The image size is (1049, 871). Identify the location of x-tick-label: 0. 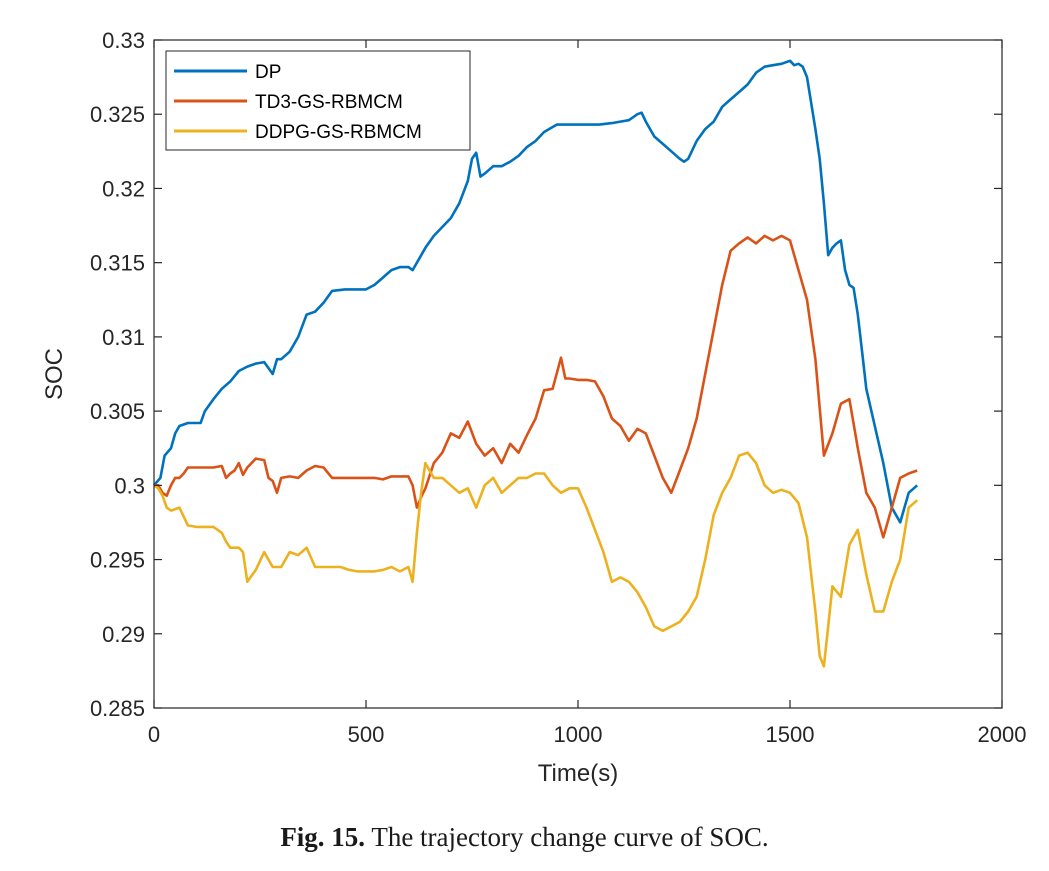
(154, 734).